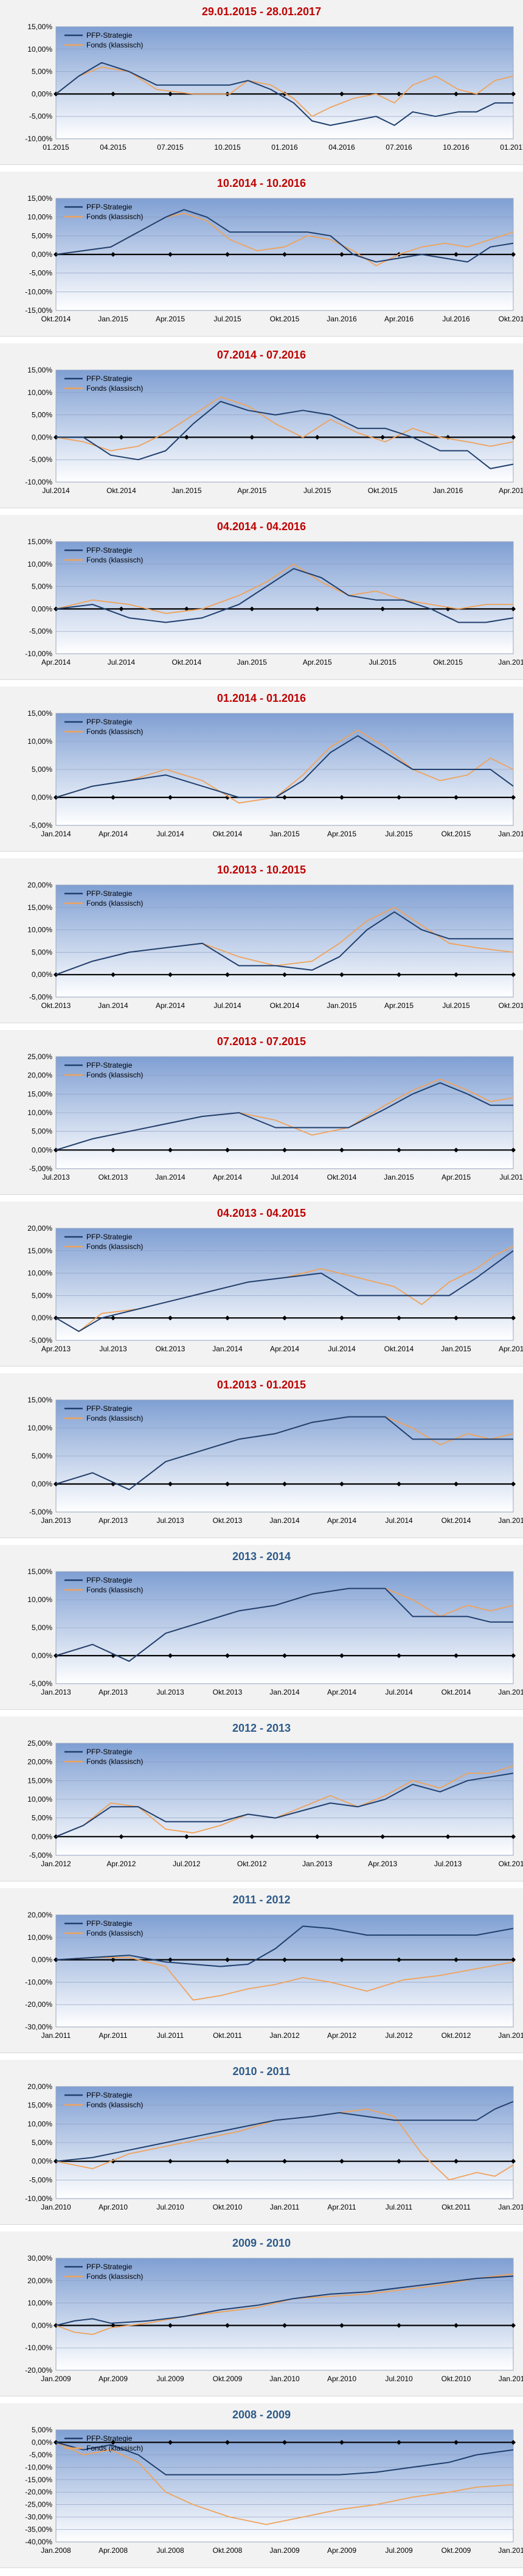 This screenshot has height=2576, width=523. Describe the element at coordinates (342, 319) in the screenshot. I see `x-tick-label: Jan.2016` at that location.